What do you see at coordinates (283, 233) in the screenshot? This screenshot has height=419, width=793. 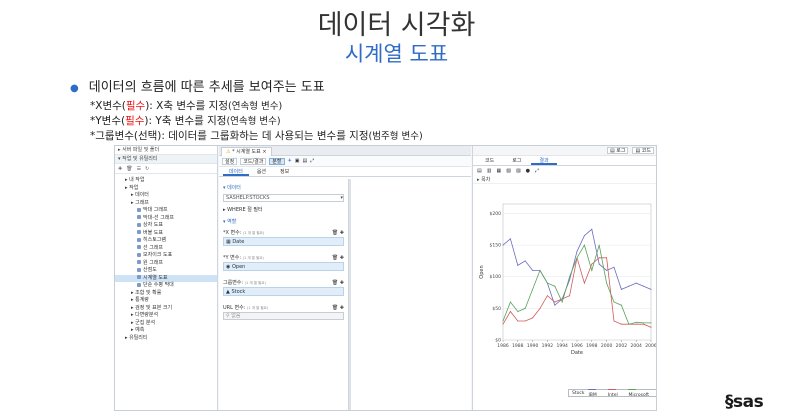 I see `x-variable-label: *X 변수: (1 개 열 필요) 🗑 ✚` at bounding box center [283, 233].